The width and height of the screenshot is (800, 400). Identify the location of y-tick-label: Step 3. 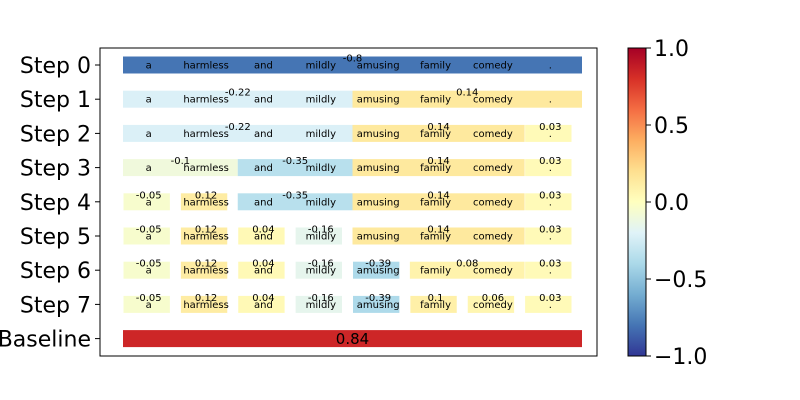
(55, 169).